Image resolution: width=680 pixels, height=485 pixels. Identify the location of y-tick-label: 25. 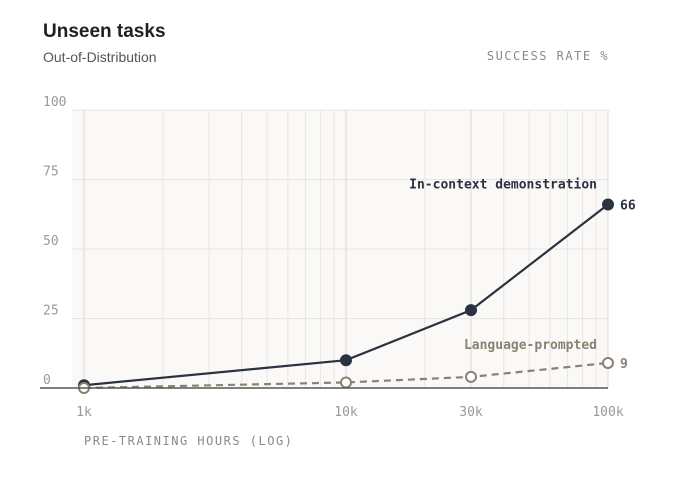
(51, 311).